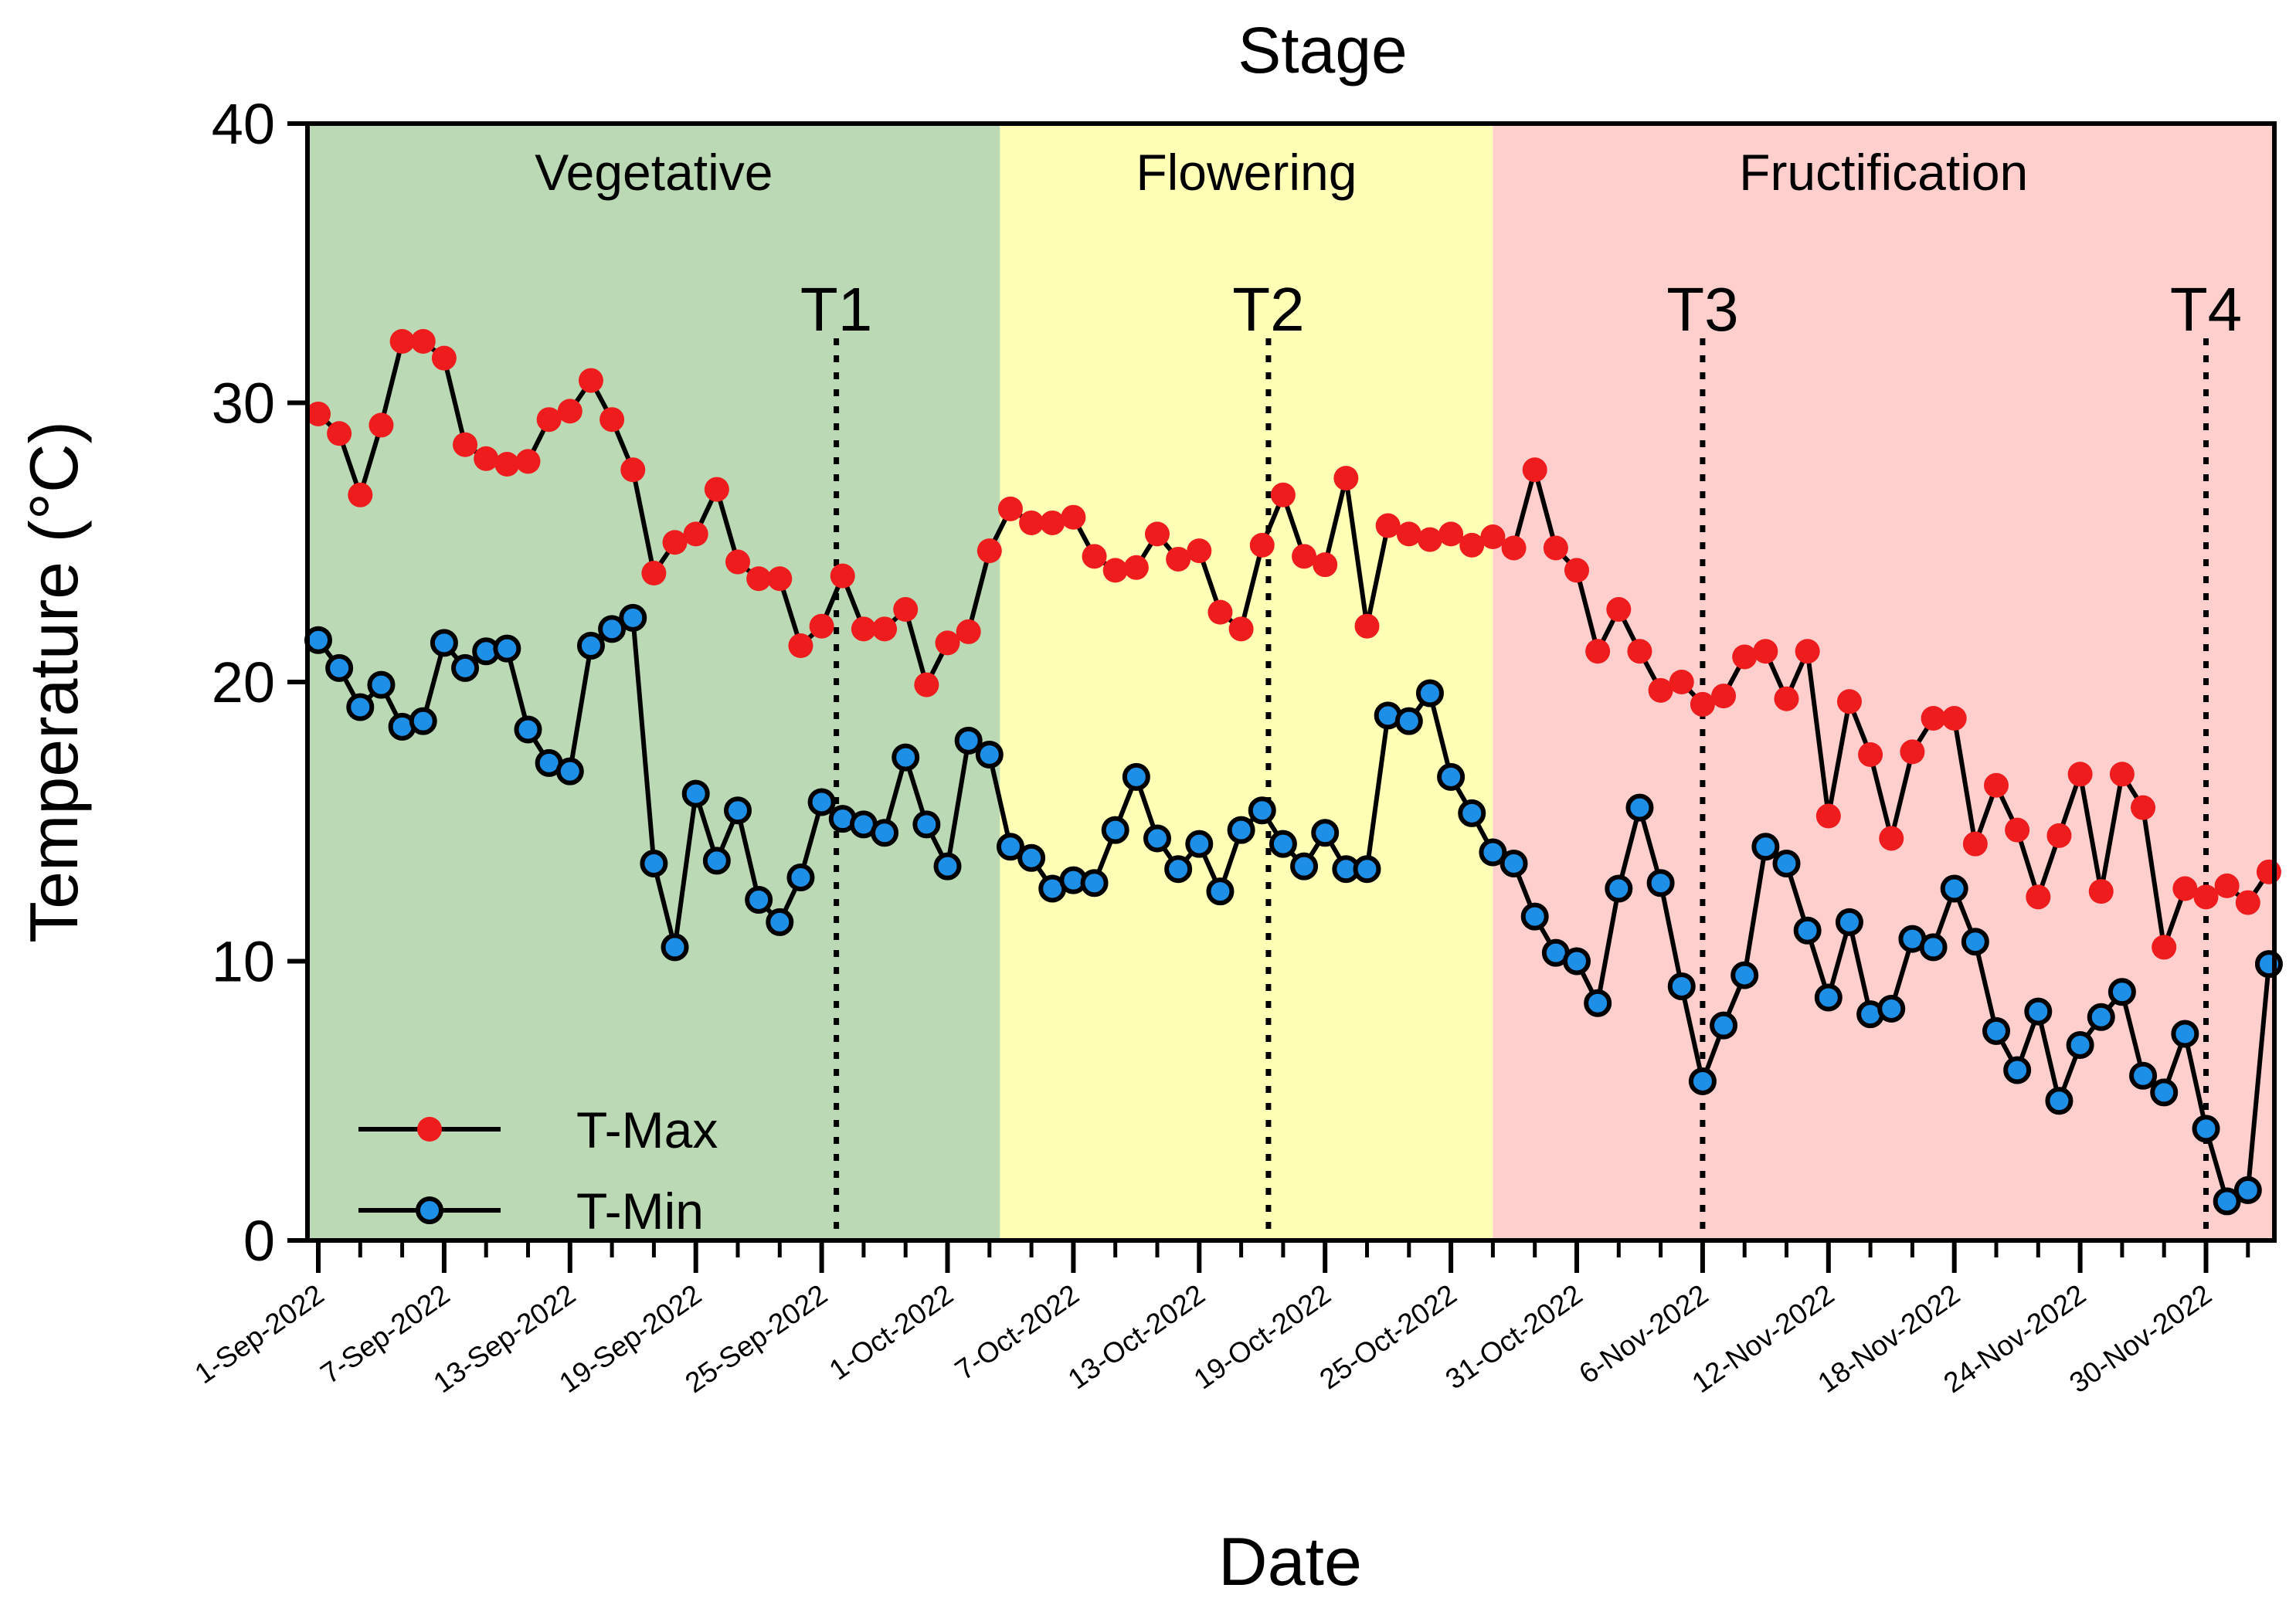 Image resolution: width=2296 pixels, height=1605 pixels. Describe the element at coordinates (259, 1241) in the screenshot. I see `y-tick-label: 0` at that location.